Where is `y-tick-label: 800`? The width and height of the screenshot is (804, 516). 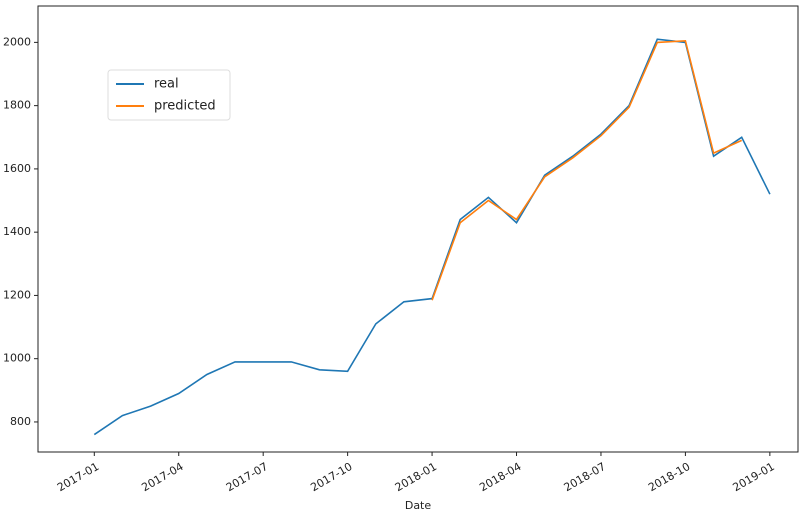 y-tick-label: 800 is located at coordinates (20, 421).